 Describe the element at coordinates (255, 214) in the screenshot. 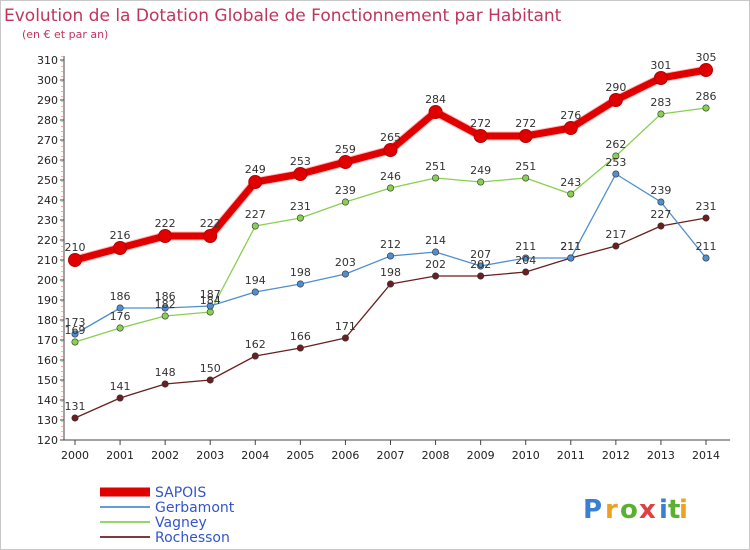

I see `data-label-vagney: 227` at that location.